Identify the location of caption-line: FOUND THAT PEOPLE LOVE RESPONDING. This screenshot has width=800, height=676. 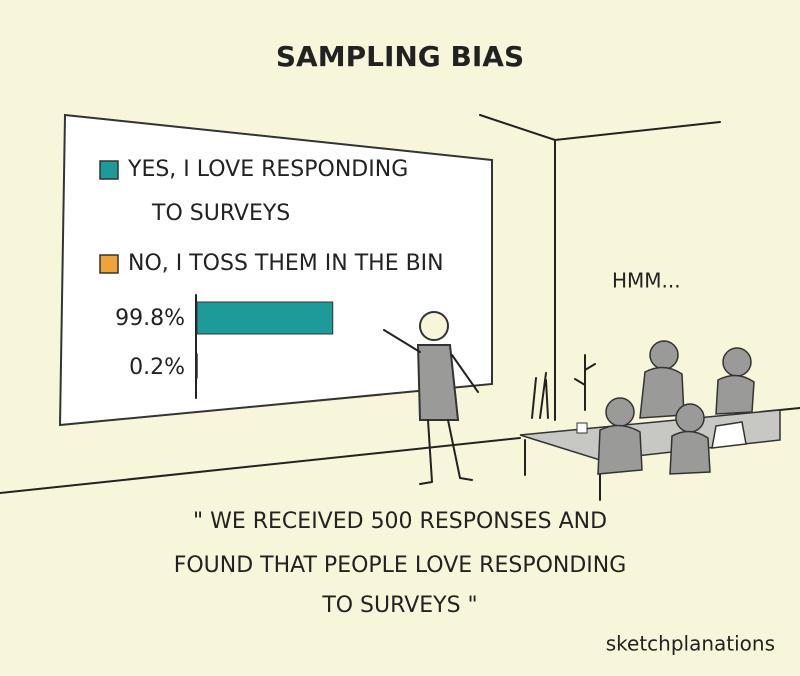
(400, 565).